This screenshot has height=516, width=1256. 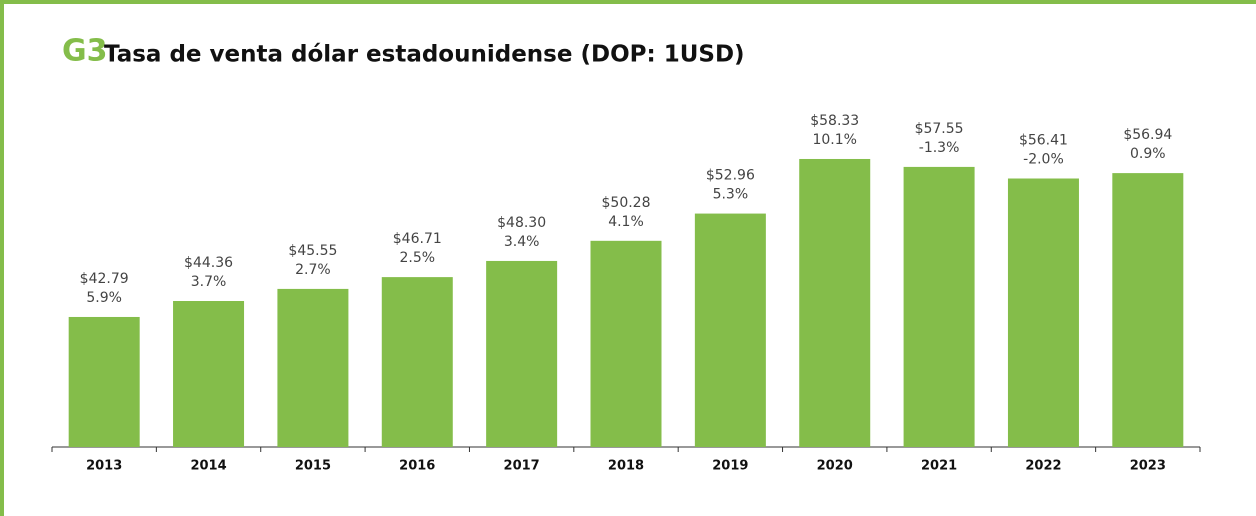 What do you see at coordinates (939, 129) in the screenshot?
I see `value-label: $57.55` at bounding box center [939, 129].